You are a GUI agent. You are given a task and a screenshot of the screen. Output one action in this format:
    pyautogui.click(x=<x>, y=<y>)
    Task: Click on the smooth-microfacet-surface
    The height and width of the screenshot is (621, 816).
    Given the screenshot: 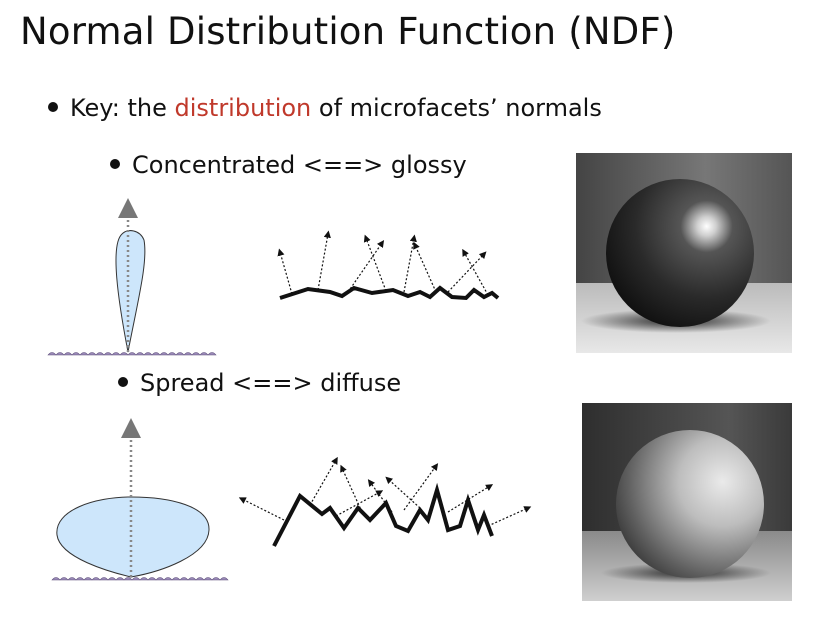 What is the action you would take?
    pyautogui.click(x=388, y=265)
    